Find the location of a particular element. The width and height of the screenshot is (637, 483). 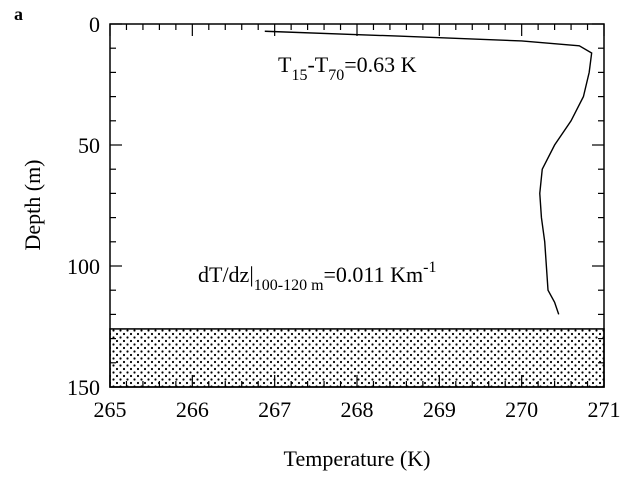

annotation-part: -1 is located at coordinates (429, 267).